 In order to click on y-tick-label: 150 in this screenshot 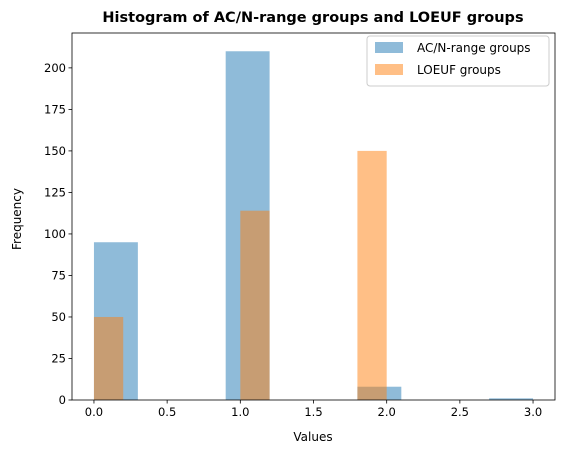, I will do `click(55, 151)`.